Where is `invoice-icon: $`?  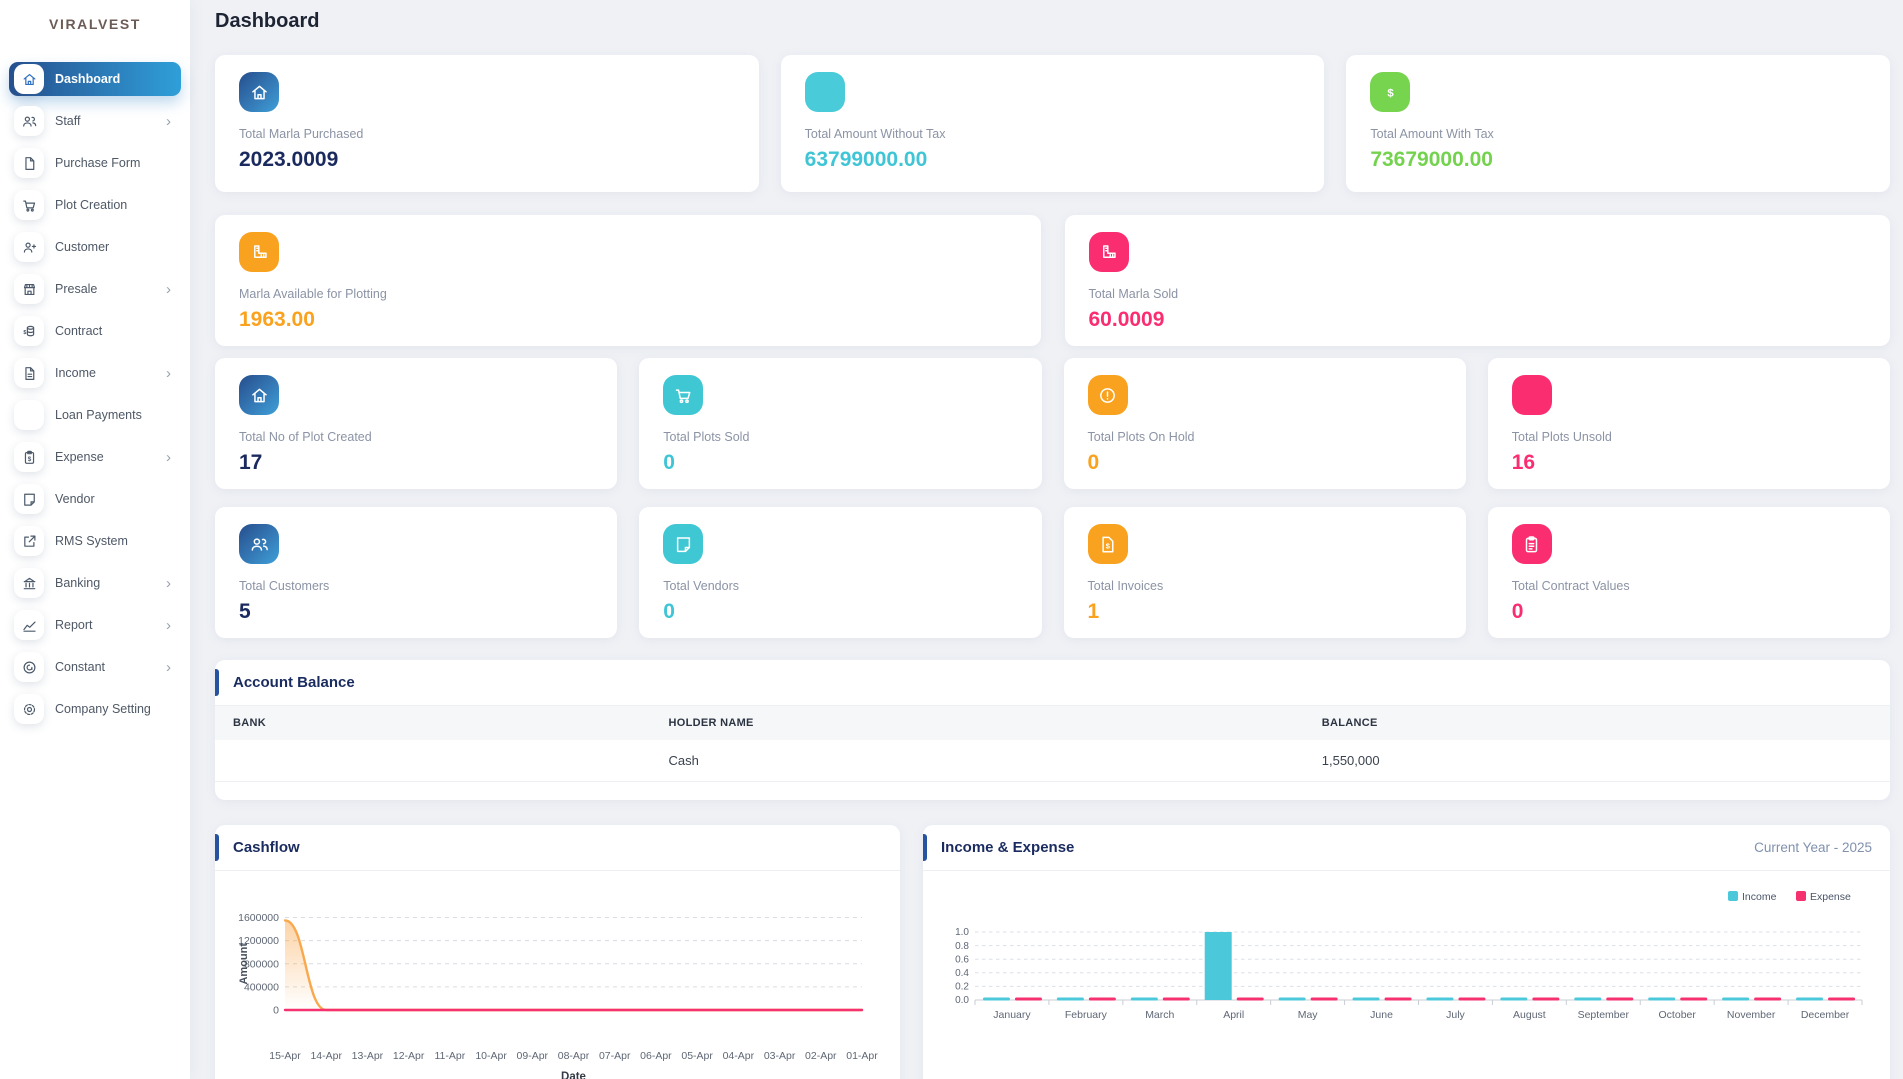 invoice-icon: $ is located at coordinates (1107, 544).